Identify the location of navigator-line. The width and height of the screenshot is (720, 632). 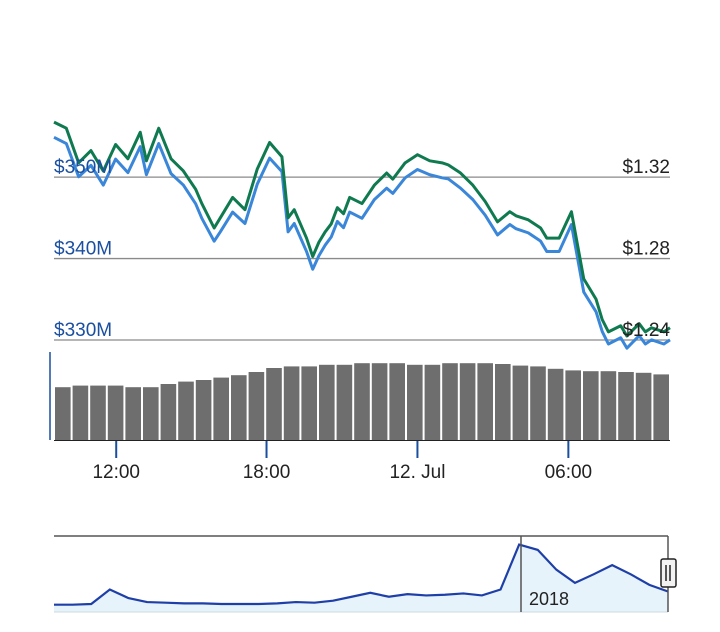
(361, 574).